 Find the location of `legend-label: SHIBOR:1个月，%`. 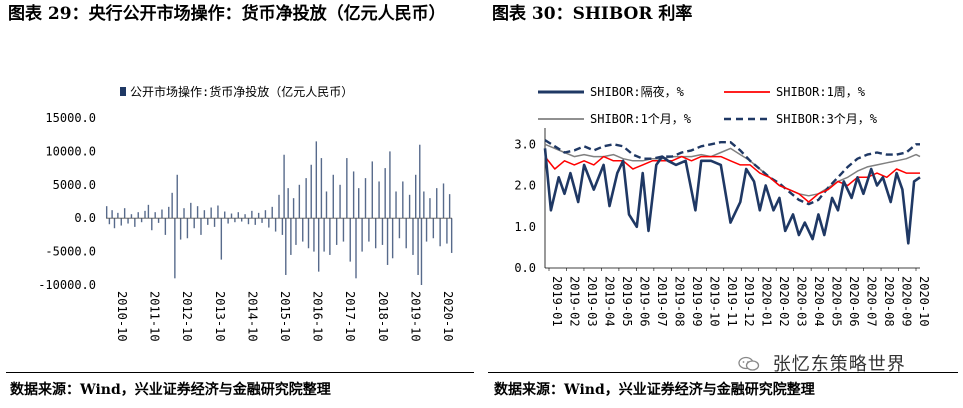

legend-label: SHIBOR:1个月，% is located at coordinates (641, 119).